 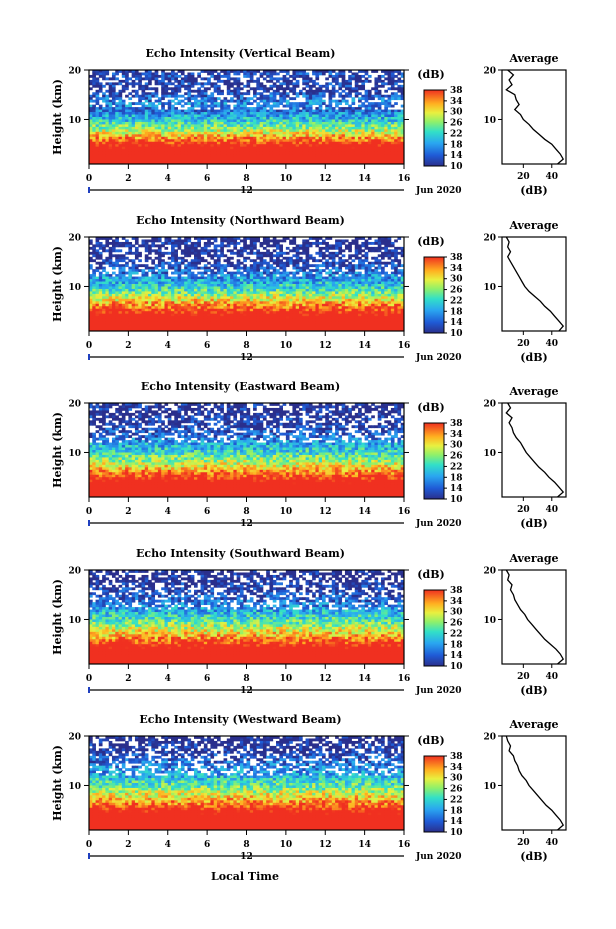 I want to click on colorbar-tick-label: 10, so click(x=456, y=334).